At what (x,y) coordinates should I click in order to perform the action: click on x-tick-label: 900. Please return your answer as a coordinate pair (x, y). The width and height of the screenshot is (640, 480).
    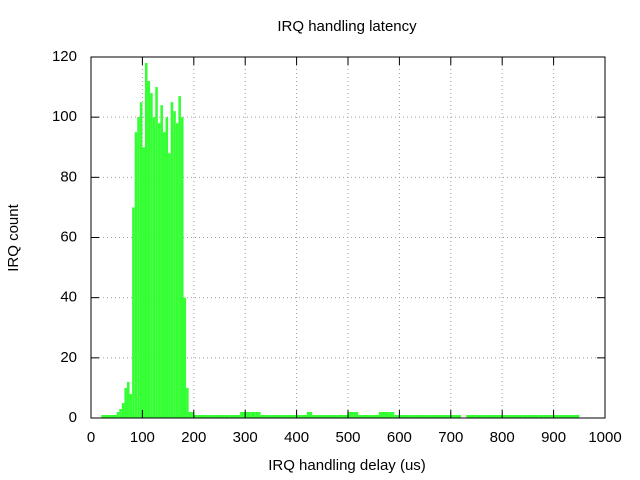
    Looking at the image, I should click on (553, 437).